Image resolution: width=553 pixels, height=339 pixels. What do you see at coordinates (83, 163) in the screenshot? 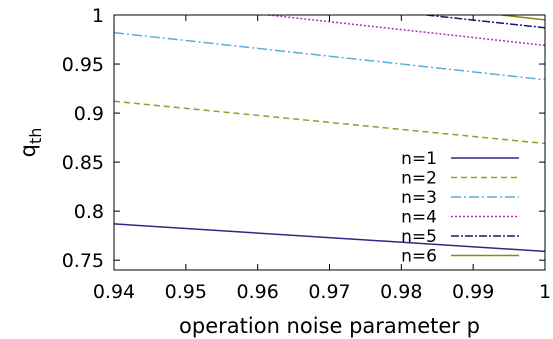
I see `y-tick-label: 0.85` at bounding box center [83, 163].